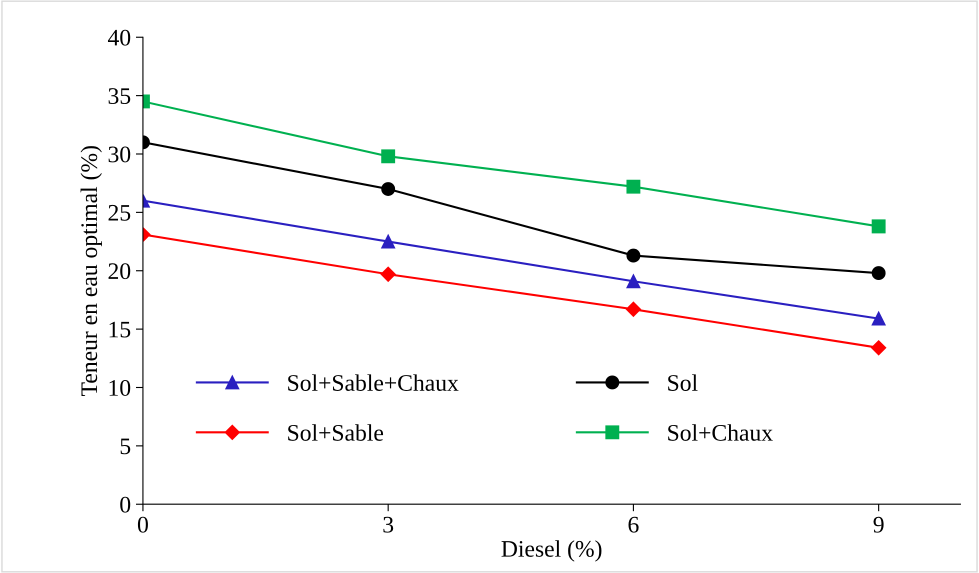 This screenshot has width=979, height=573. What do you see at coordinates (91, 271) in the screenshot?
I see `y-axis-title: Teneur en eau optimal (%)` at bounding box center [91, 271].